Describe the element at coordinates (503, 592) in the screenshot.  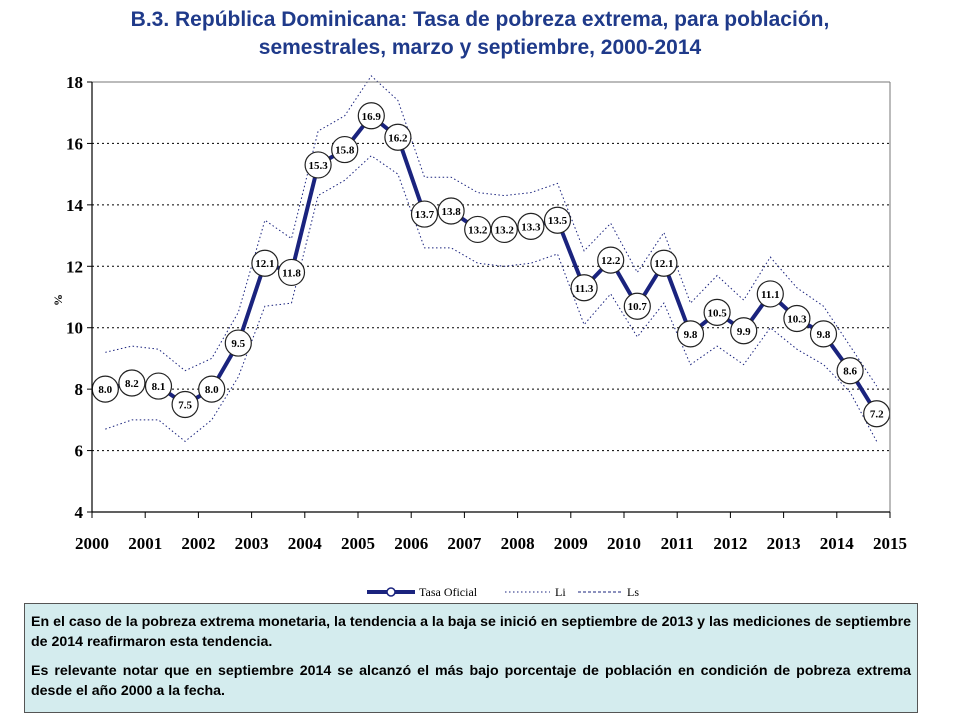
I see `legend: Tasa Oficial Li Ls` at that location.